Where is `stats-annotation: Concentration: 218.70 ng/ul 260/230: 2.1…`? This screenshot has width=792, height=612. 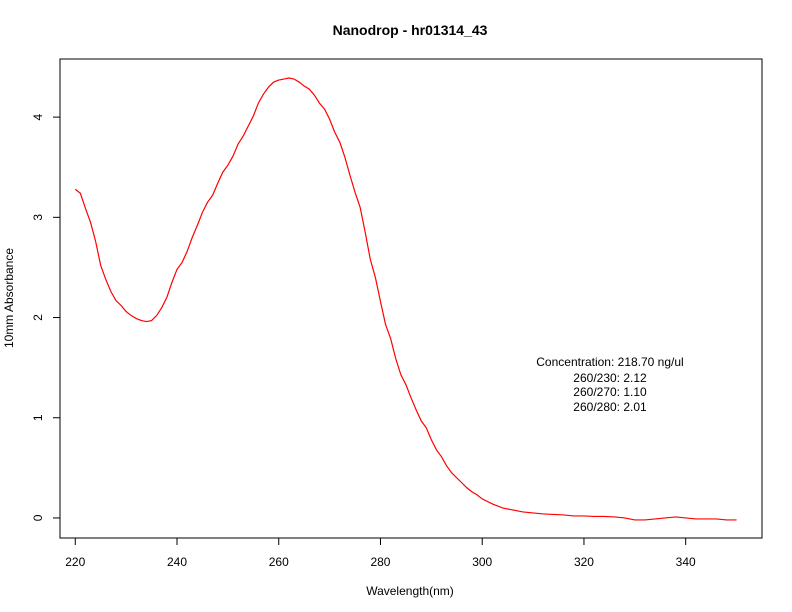 stats-annotation: Concentration: 218.70 ng/ul 260/230: 2.1… is located at coordinates (609, 384).